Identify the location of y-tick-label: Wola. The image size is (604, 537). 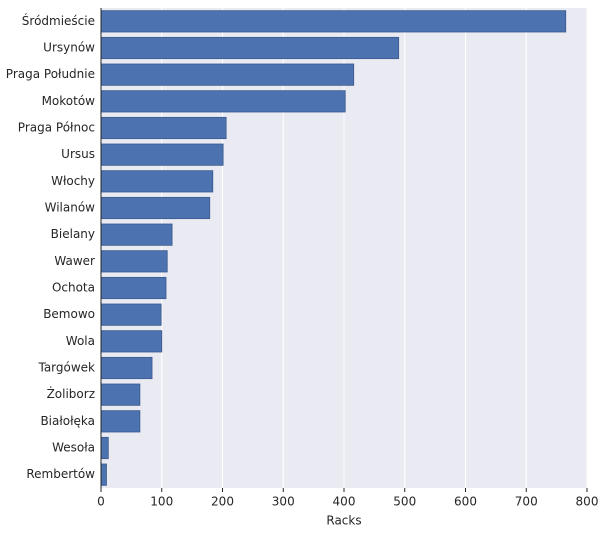
(80, 341).